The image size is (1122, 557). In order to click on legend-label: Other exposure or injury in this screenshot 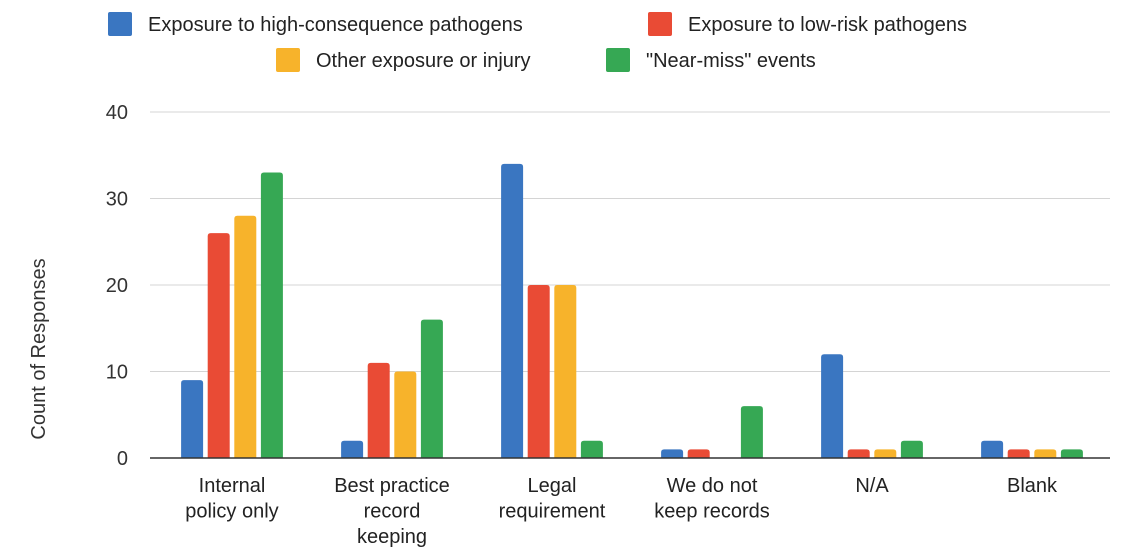, I will do `click(423, 61)`.